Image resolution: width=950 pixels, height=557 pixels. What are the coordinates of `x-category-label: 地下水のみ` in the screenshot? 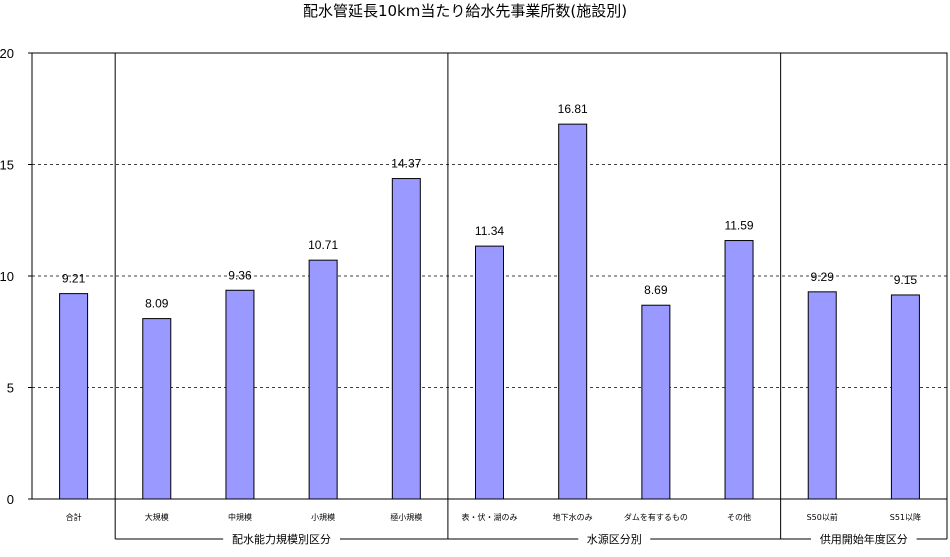 It's located at (573, 517).